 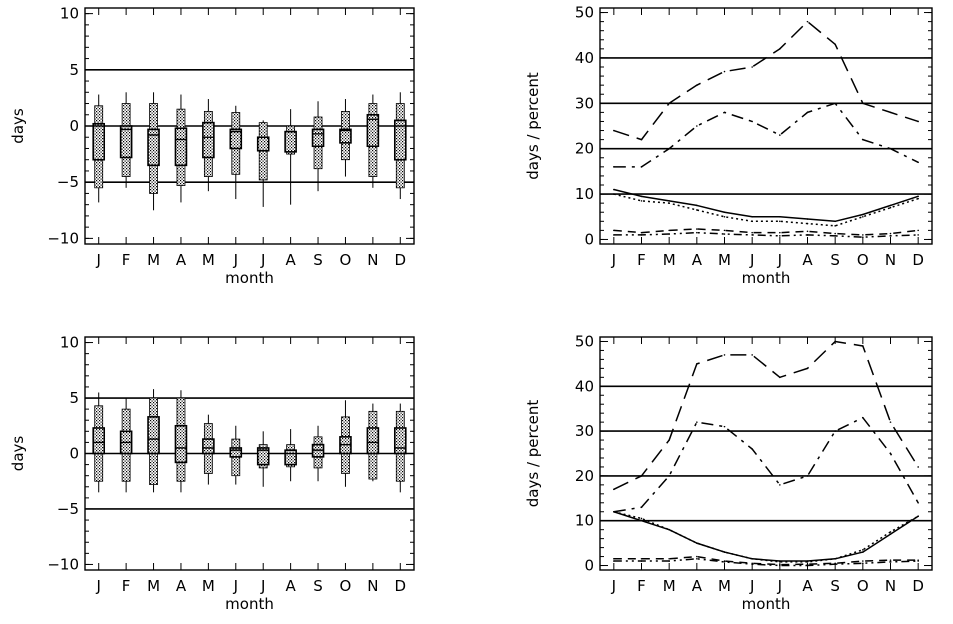 I want to click on y-tick-label: 50, so click(x=584, y=13).